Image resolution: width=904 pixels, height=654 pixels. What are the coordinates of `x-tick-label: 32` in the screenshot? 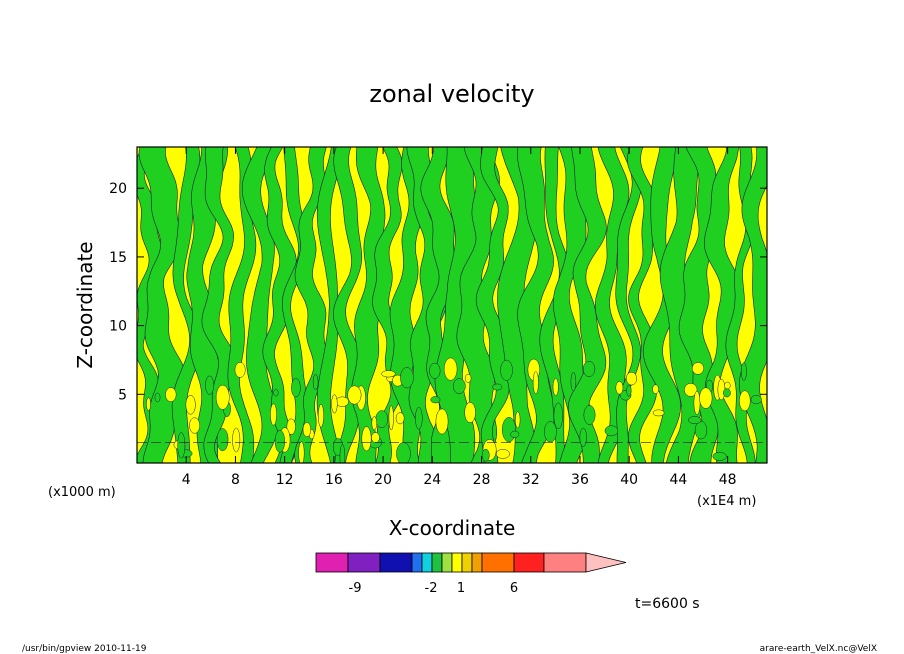 It's located at (531, 480).